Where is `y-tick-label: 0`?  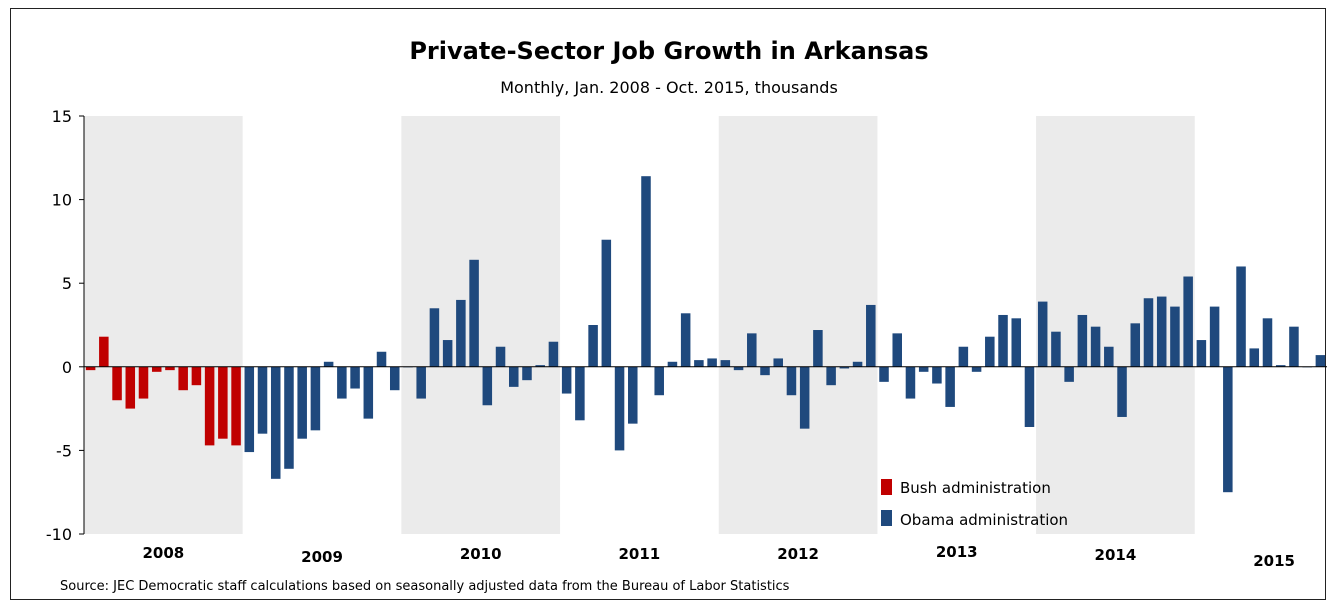
y-tick-label: 0 is located at coordinates (67, 367).